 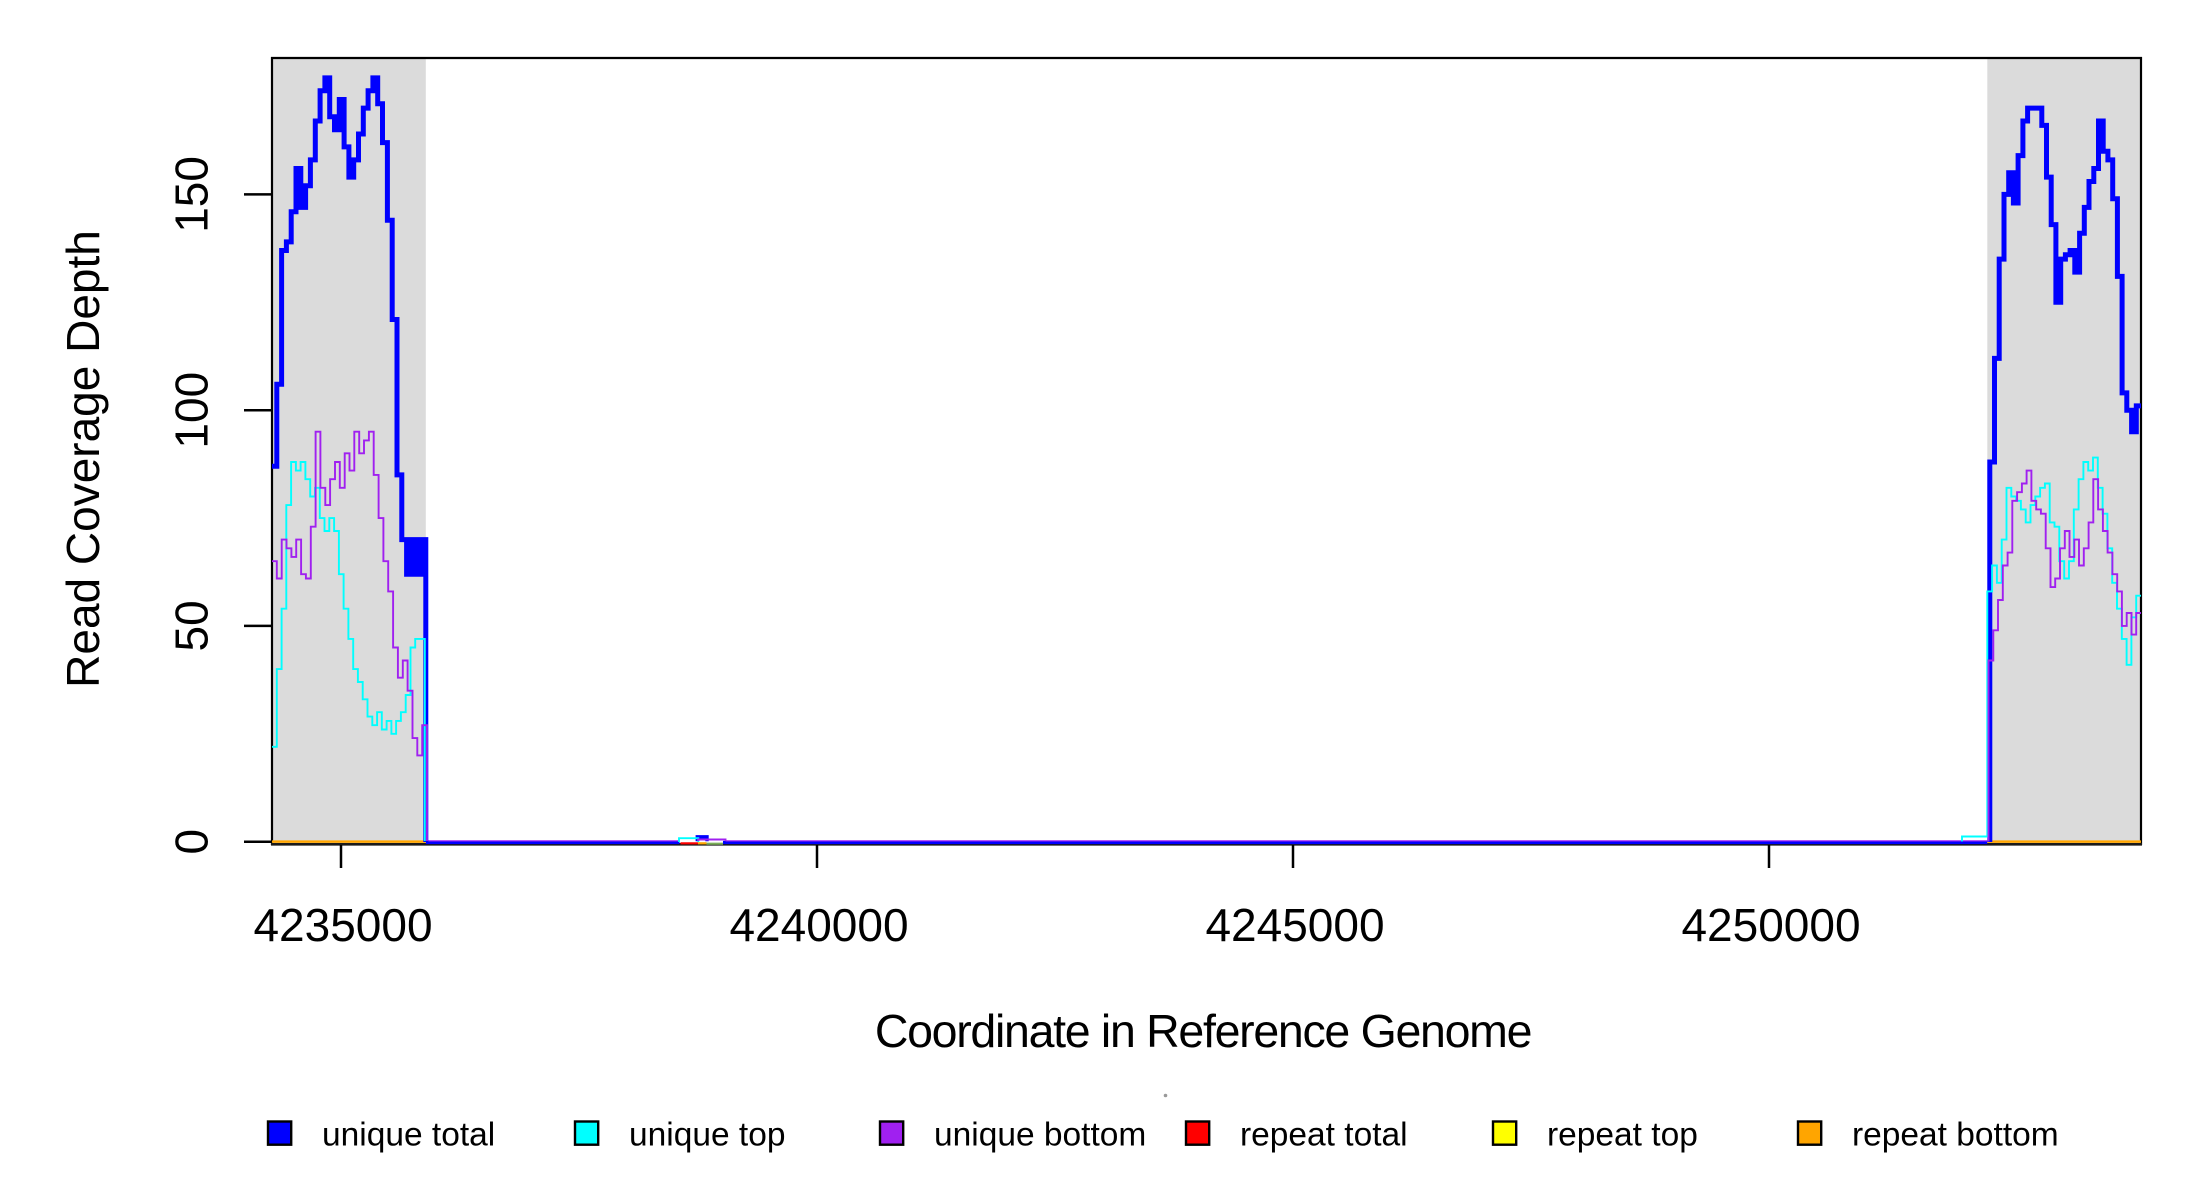 I want to click on svg-text: 4235000, so click(x=342, y=925).